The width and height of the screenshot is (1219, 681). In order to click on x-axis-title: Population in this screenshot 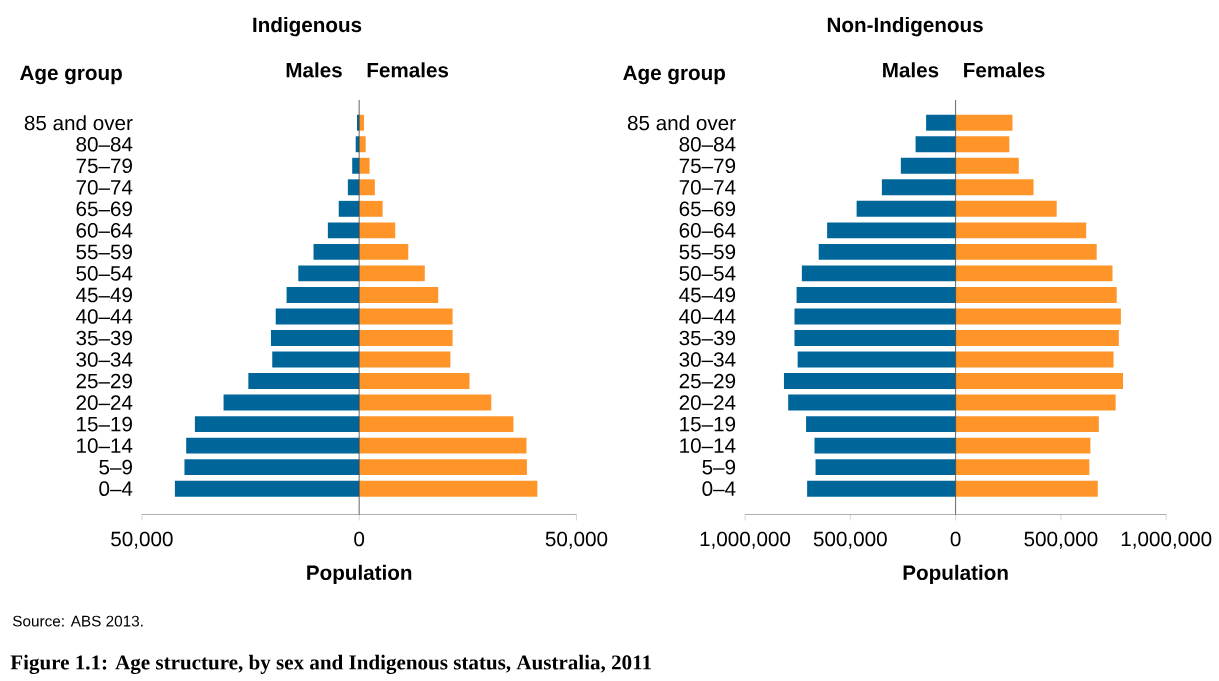, I will do `click(359, 574)`.